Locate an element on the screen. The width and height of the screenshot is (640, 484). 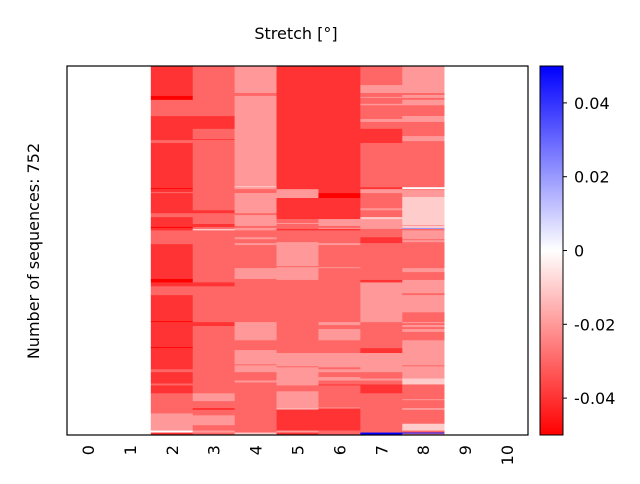
colorbar-tick-label: -0.02 is located at coordinates (594, 324).